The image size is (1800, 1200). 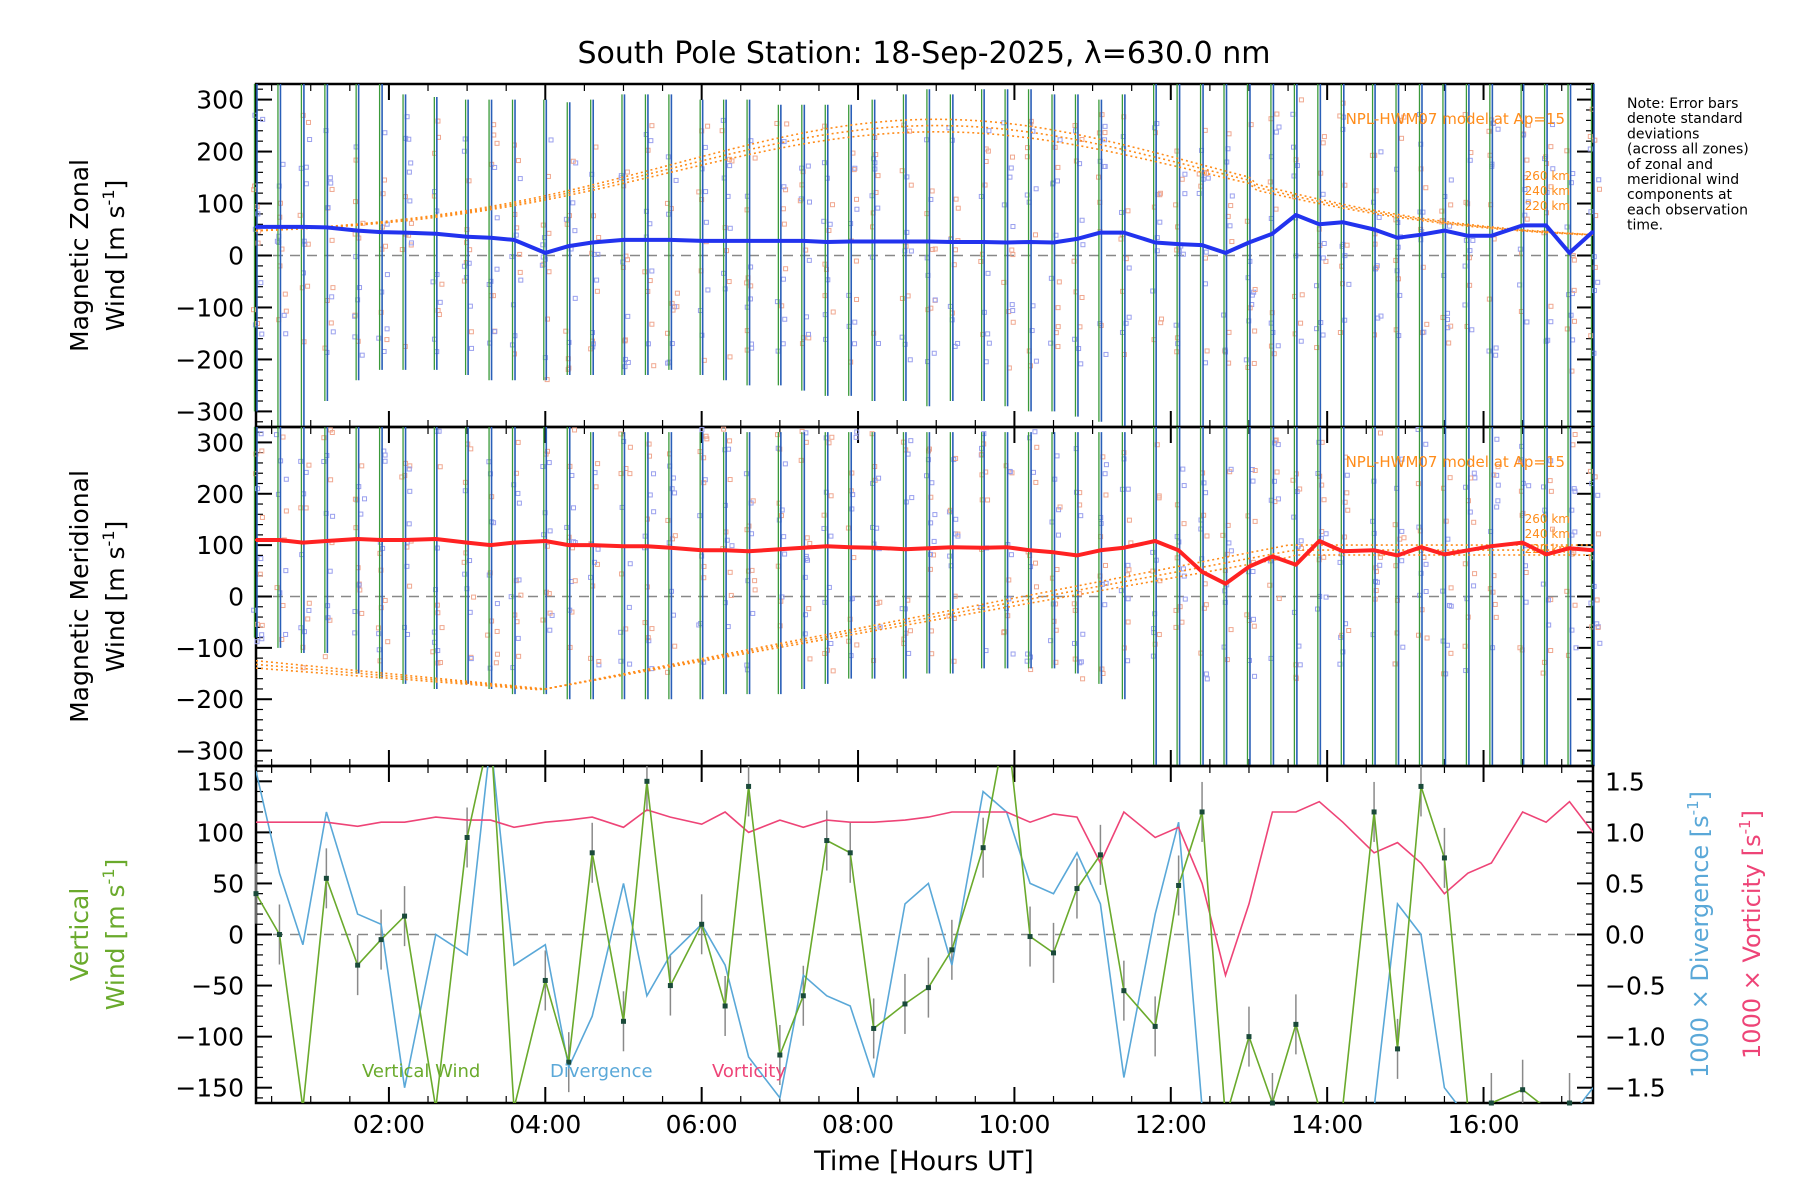 What do you see at coordinates (220, 100) in the screenshot?
I see `zonal-ytick-label: 300` at bounding box center [220, 100].